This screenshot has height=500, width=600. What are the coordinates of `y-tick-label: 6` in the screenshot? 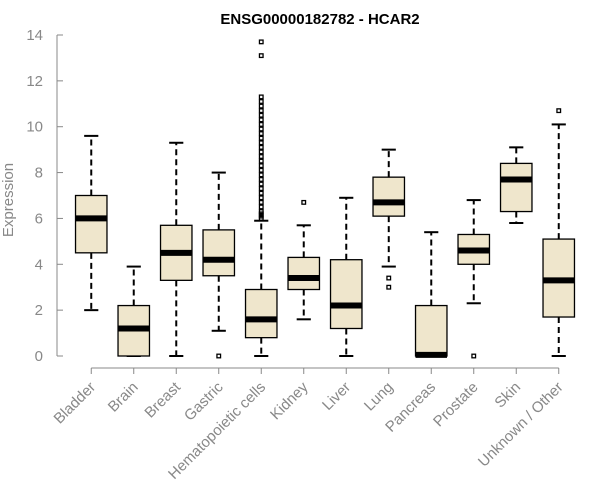 It's located at (39, 218).